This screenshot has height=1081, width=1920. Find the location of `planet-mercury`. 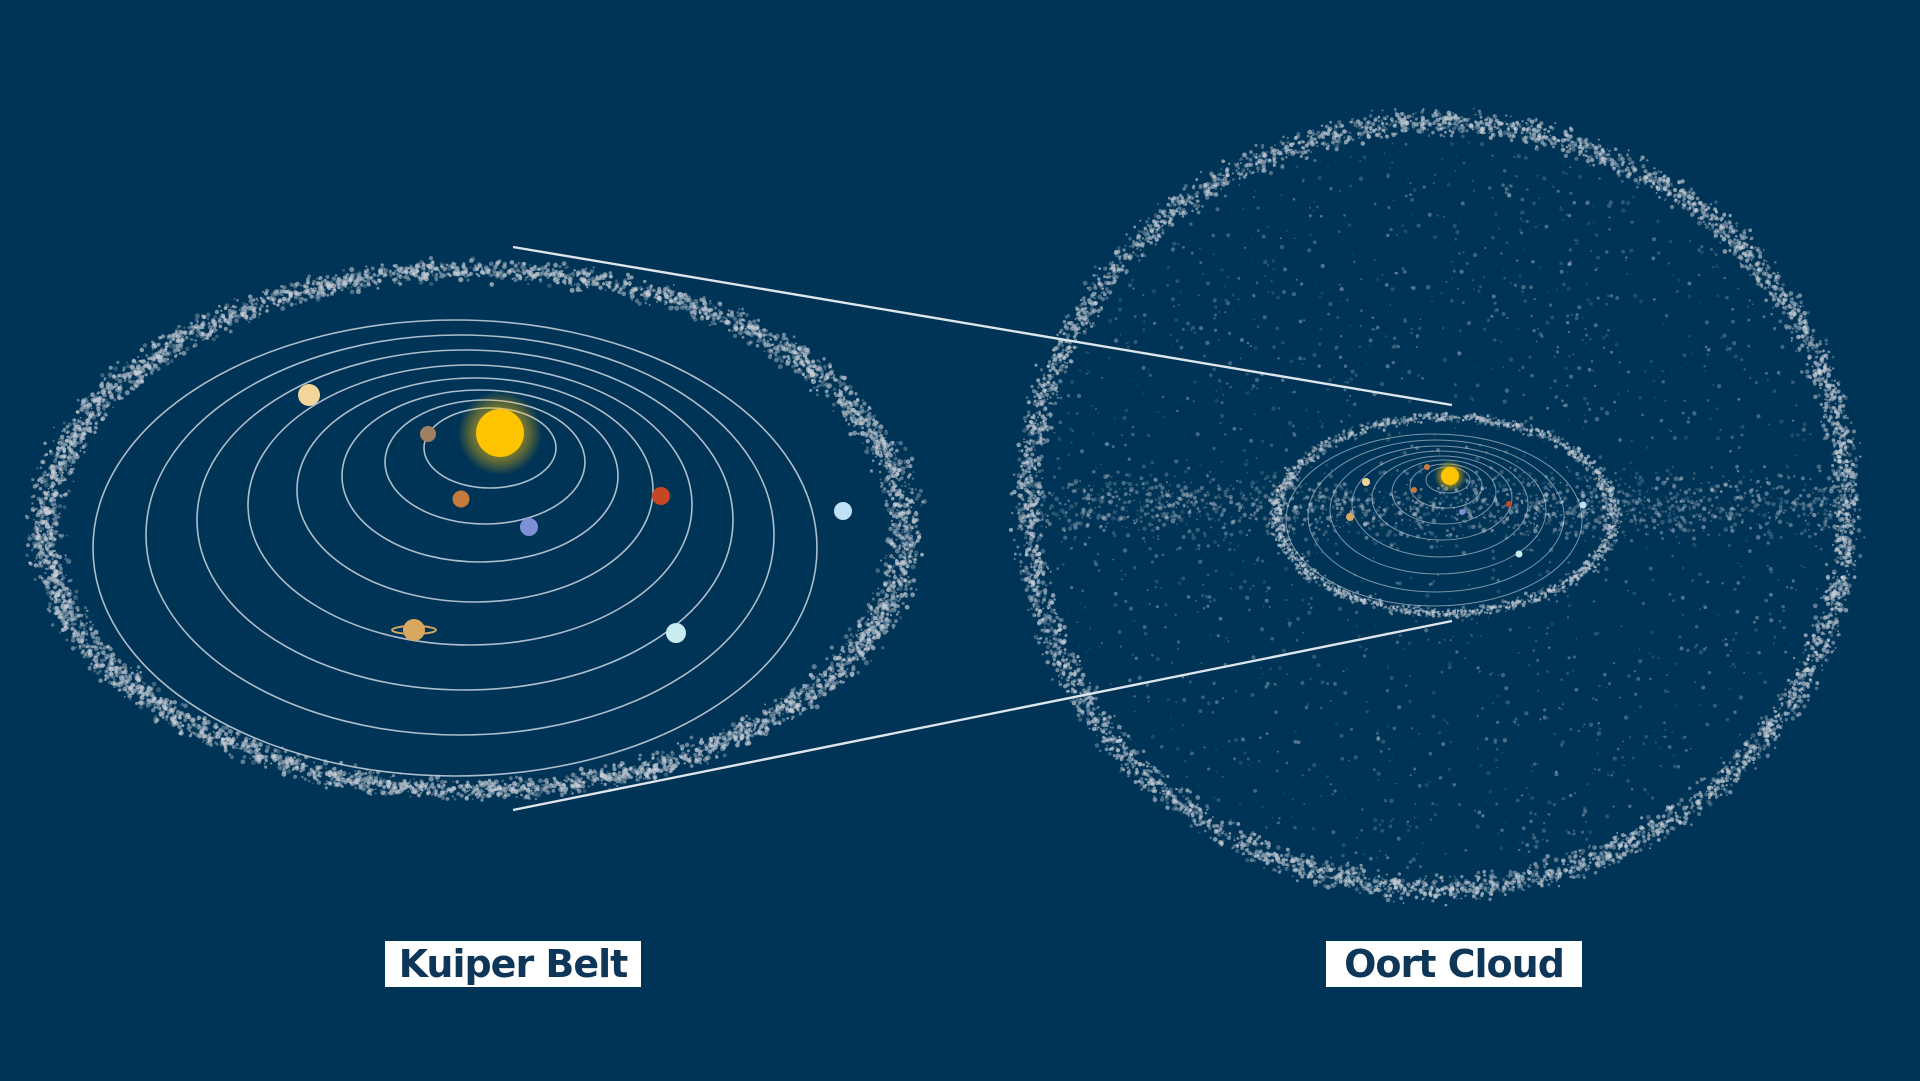

planet-mercury is located at coordinates (428, 434).